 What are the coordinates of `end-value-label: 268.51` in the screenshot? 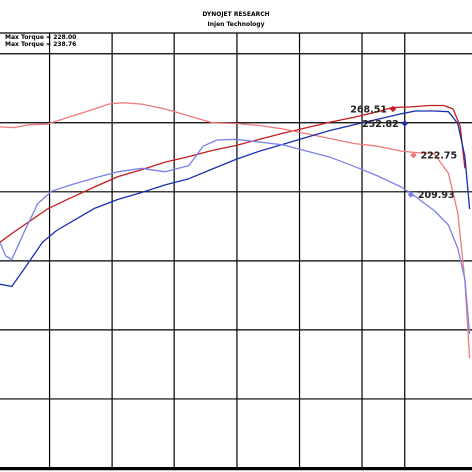 It's located at (368, 109).